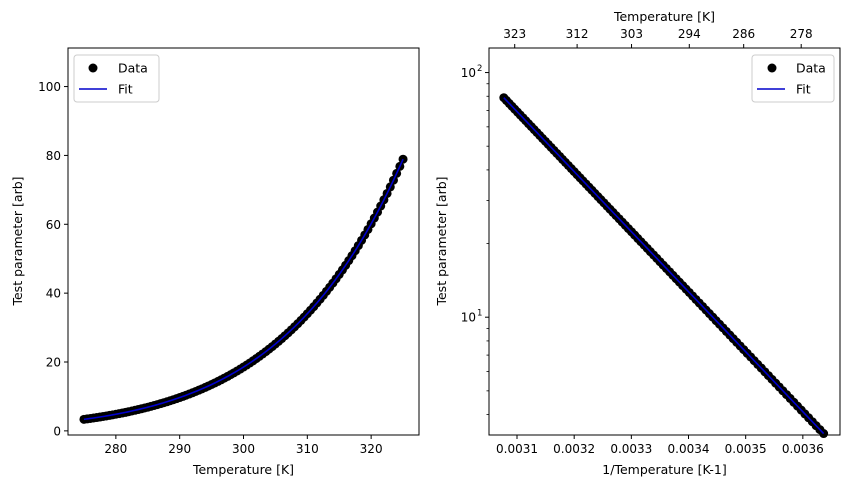  Describe the element at coordinates (53, 363) in the screenshot. I see `left-y-tick-label: 20` at that location.